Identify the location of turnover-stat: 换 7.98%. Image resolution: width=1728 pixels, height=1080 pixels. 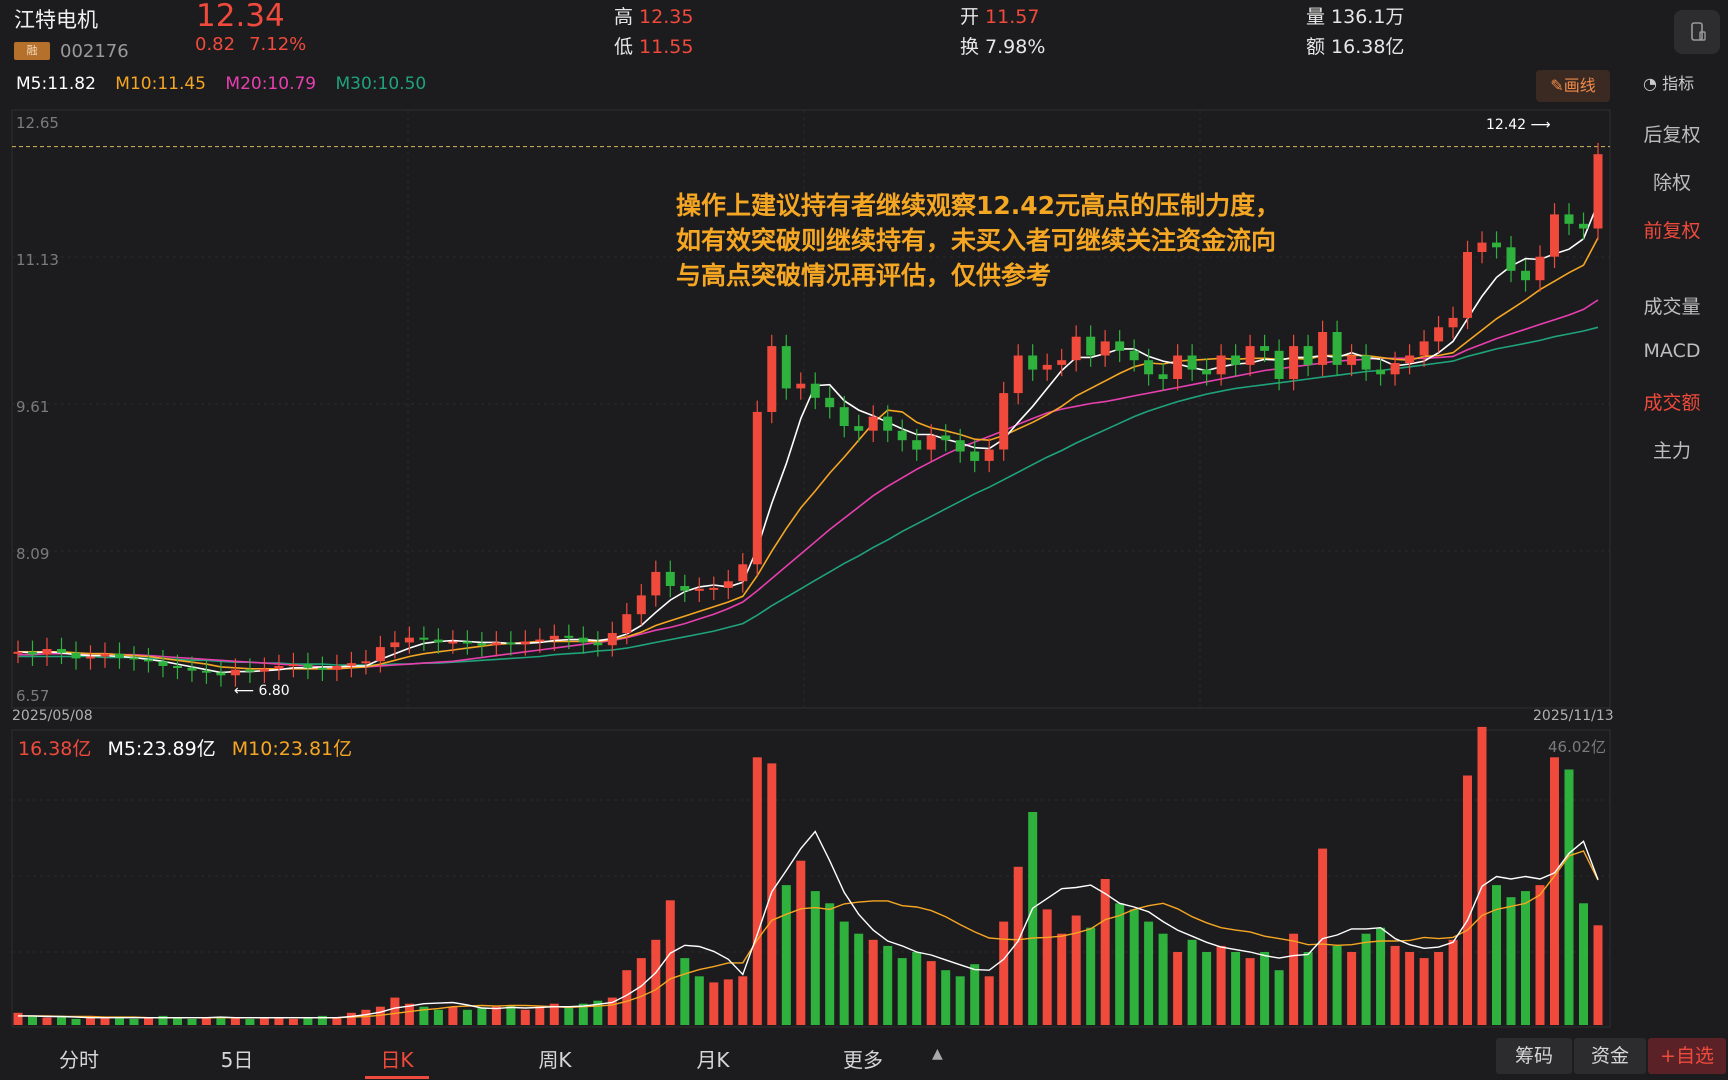
(1002, 45).